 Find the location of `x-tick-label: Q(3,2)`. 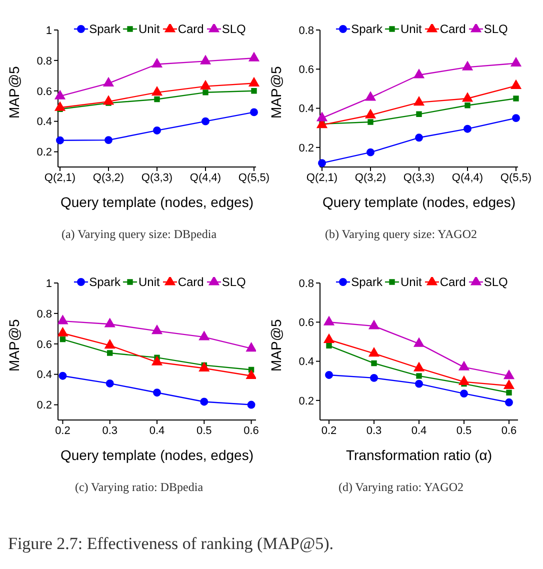

x-tick-label: Q(3,2) is located at coordinates (370, 178).